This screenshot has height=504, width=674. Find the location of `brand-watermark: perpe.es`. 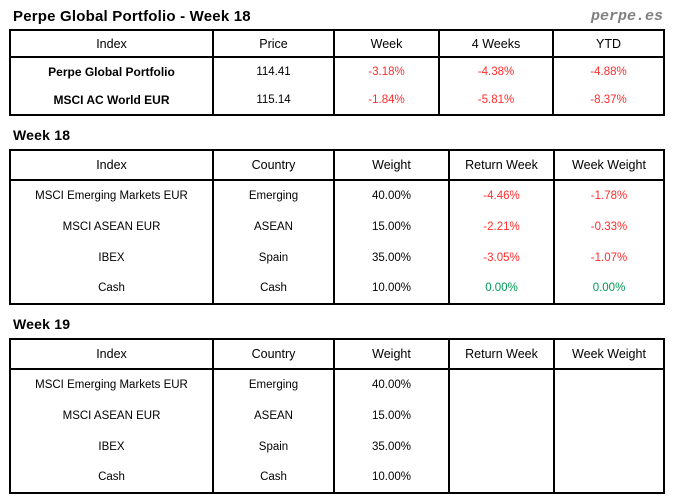

brand-watermark: perpe.es is located at coordinates (626, 16).